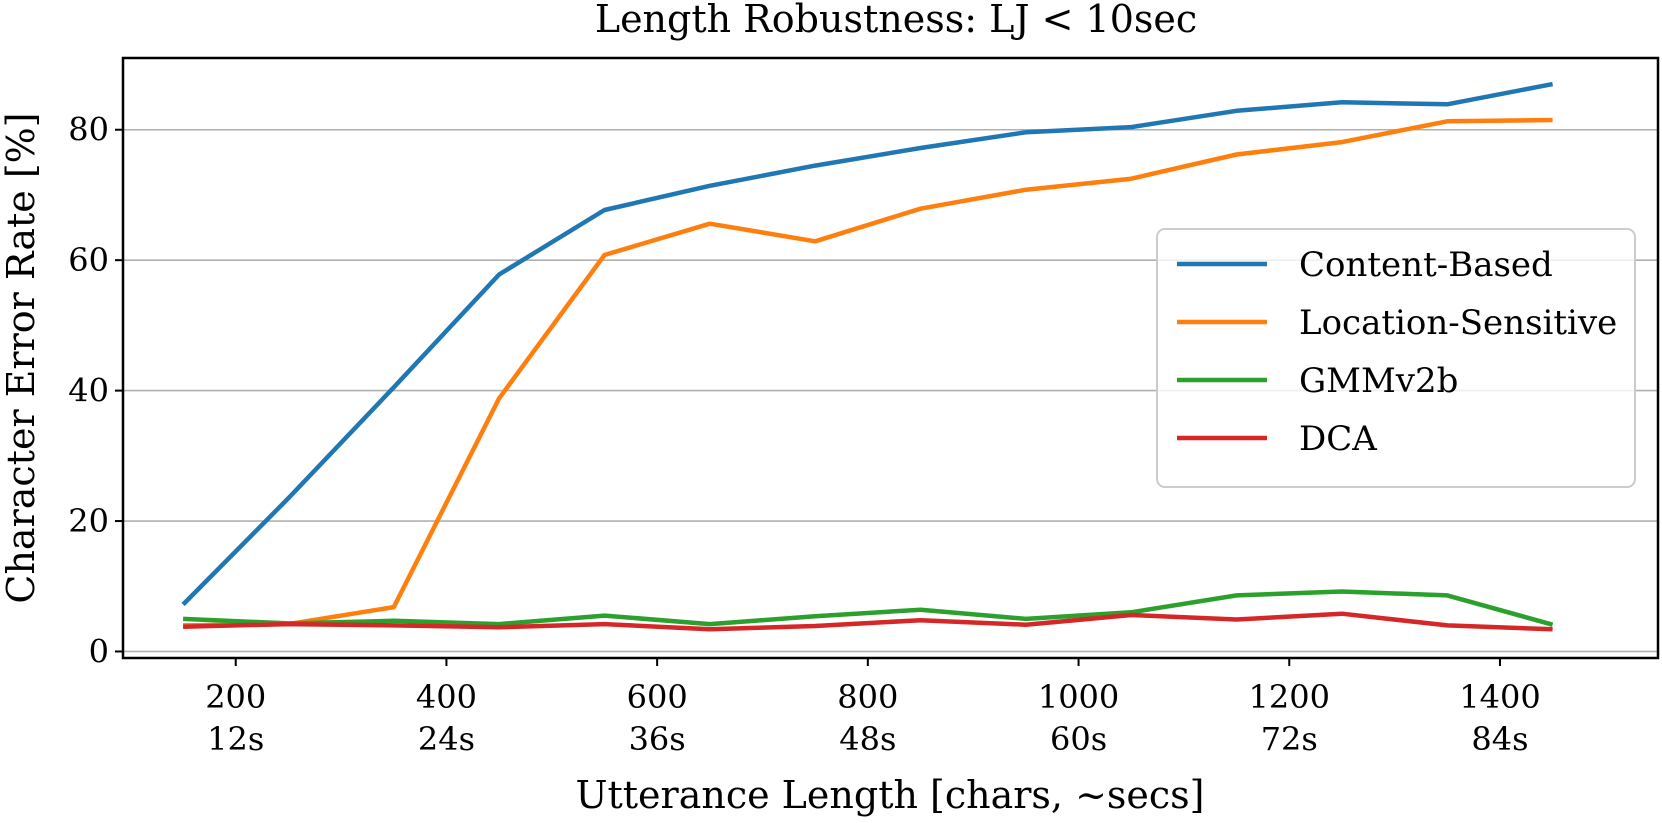 The image size is (1662, 823). I want to click on legend-label-content-based: Content-Based, so click(1426, 265).